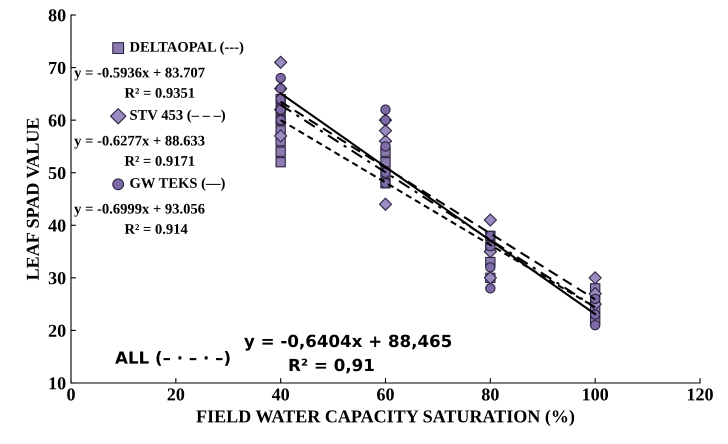 The width and height of the screenshot is (728, 444). What do you see at coordinates (57, 278) in the screenshot?
I see `y-tick-label: 30` at bounding box center [57, 278].